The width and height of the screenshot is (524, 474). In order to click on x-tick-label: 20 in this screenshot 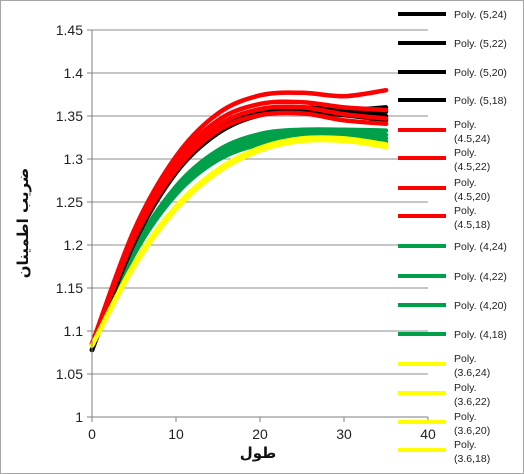, I will do `click(260, 434)`.